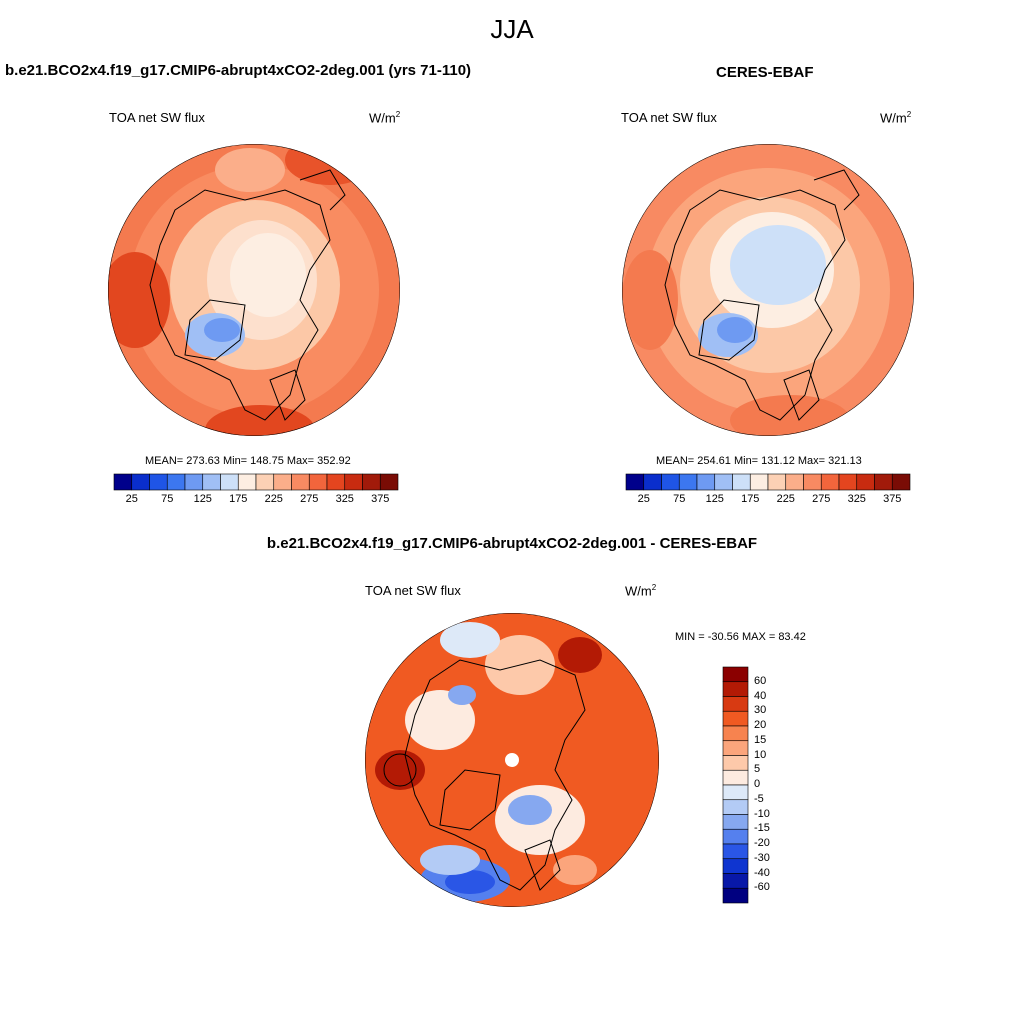 This screenshot has width=1024, height=1024. I want to click on model-polar-map, so click(254, 290).